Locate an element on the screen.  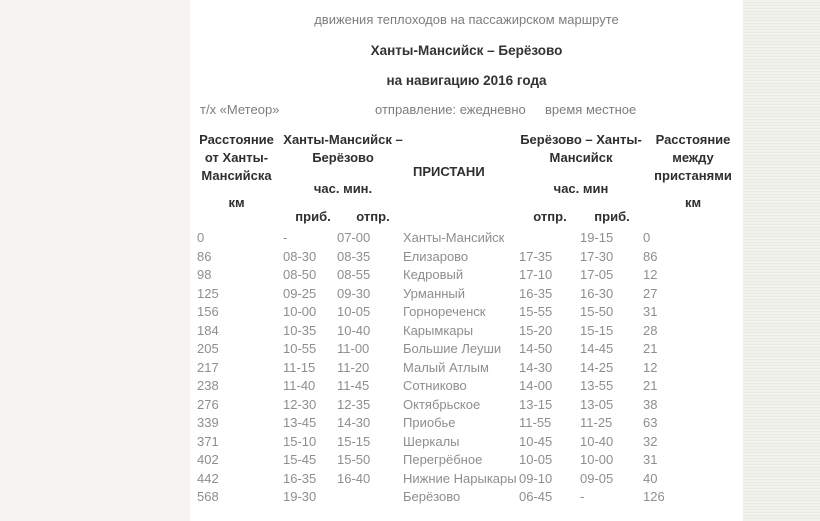
distance-between-piers: 28 is located at coordinates (650, 330).